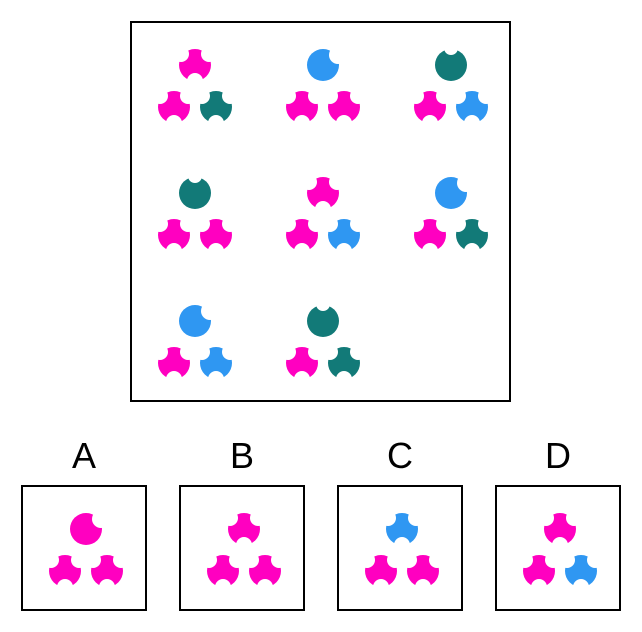  What do you see at coordinates (558, 455) in the screenshot?
I see `option-label-d: D` at bounding box center [558, 455].